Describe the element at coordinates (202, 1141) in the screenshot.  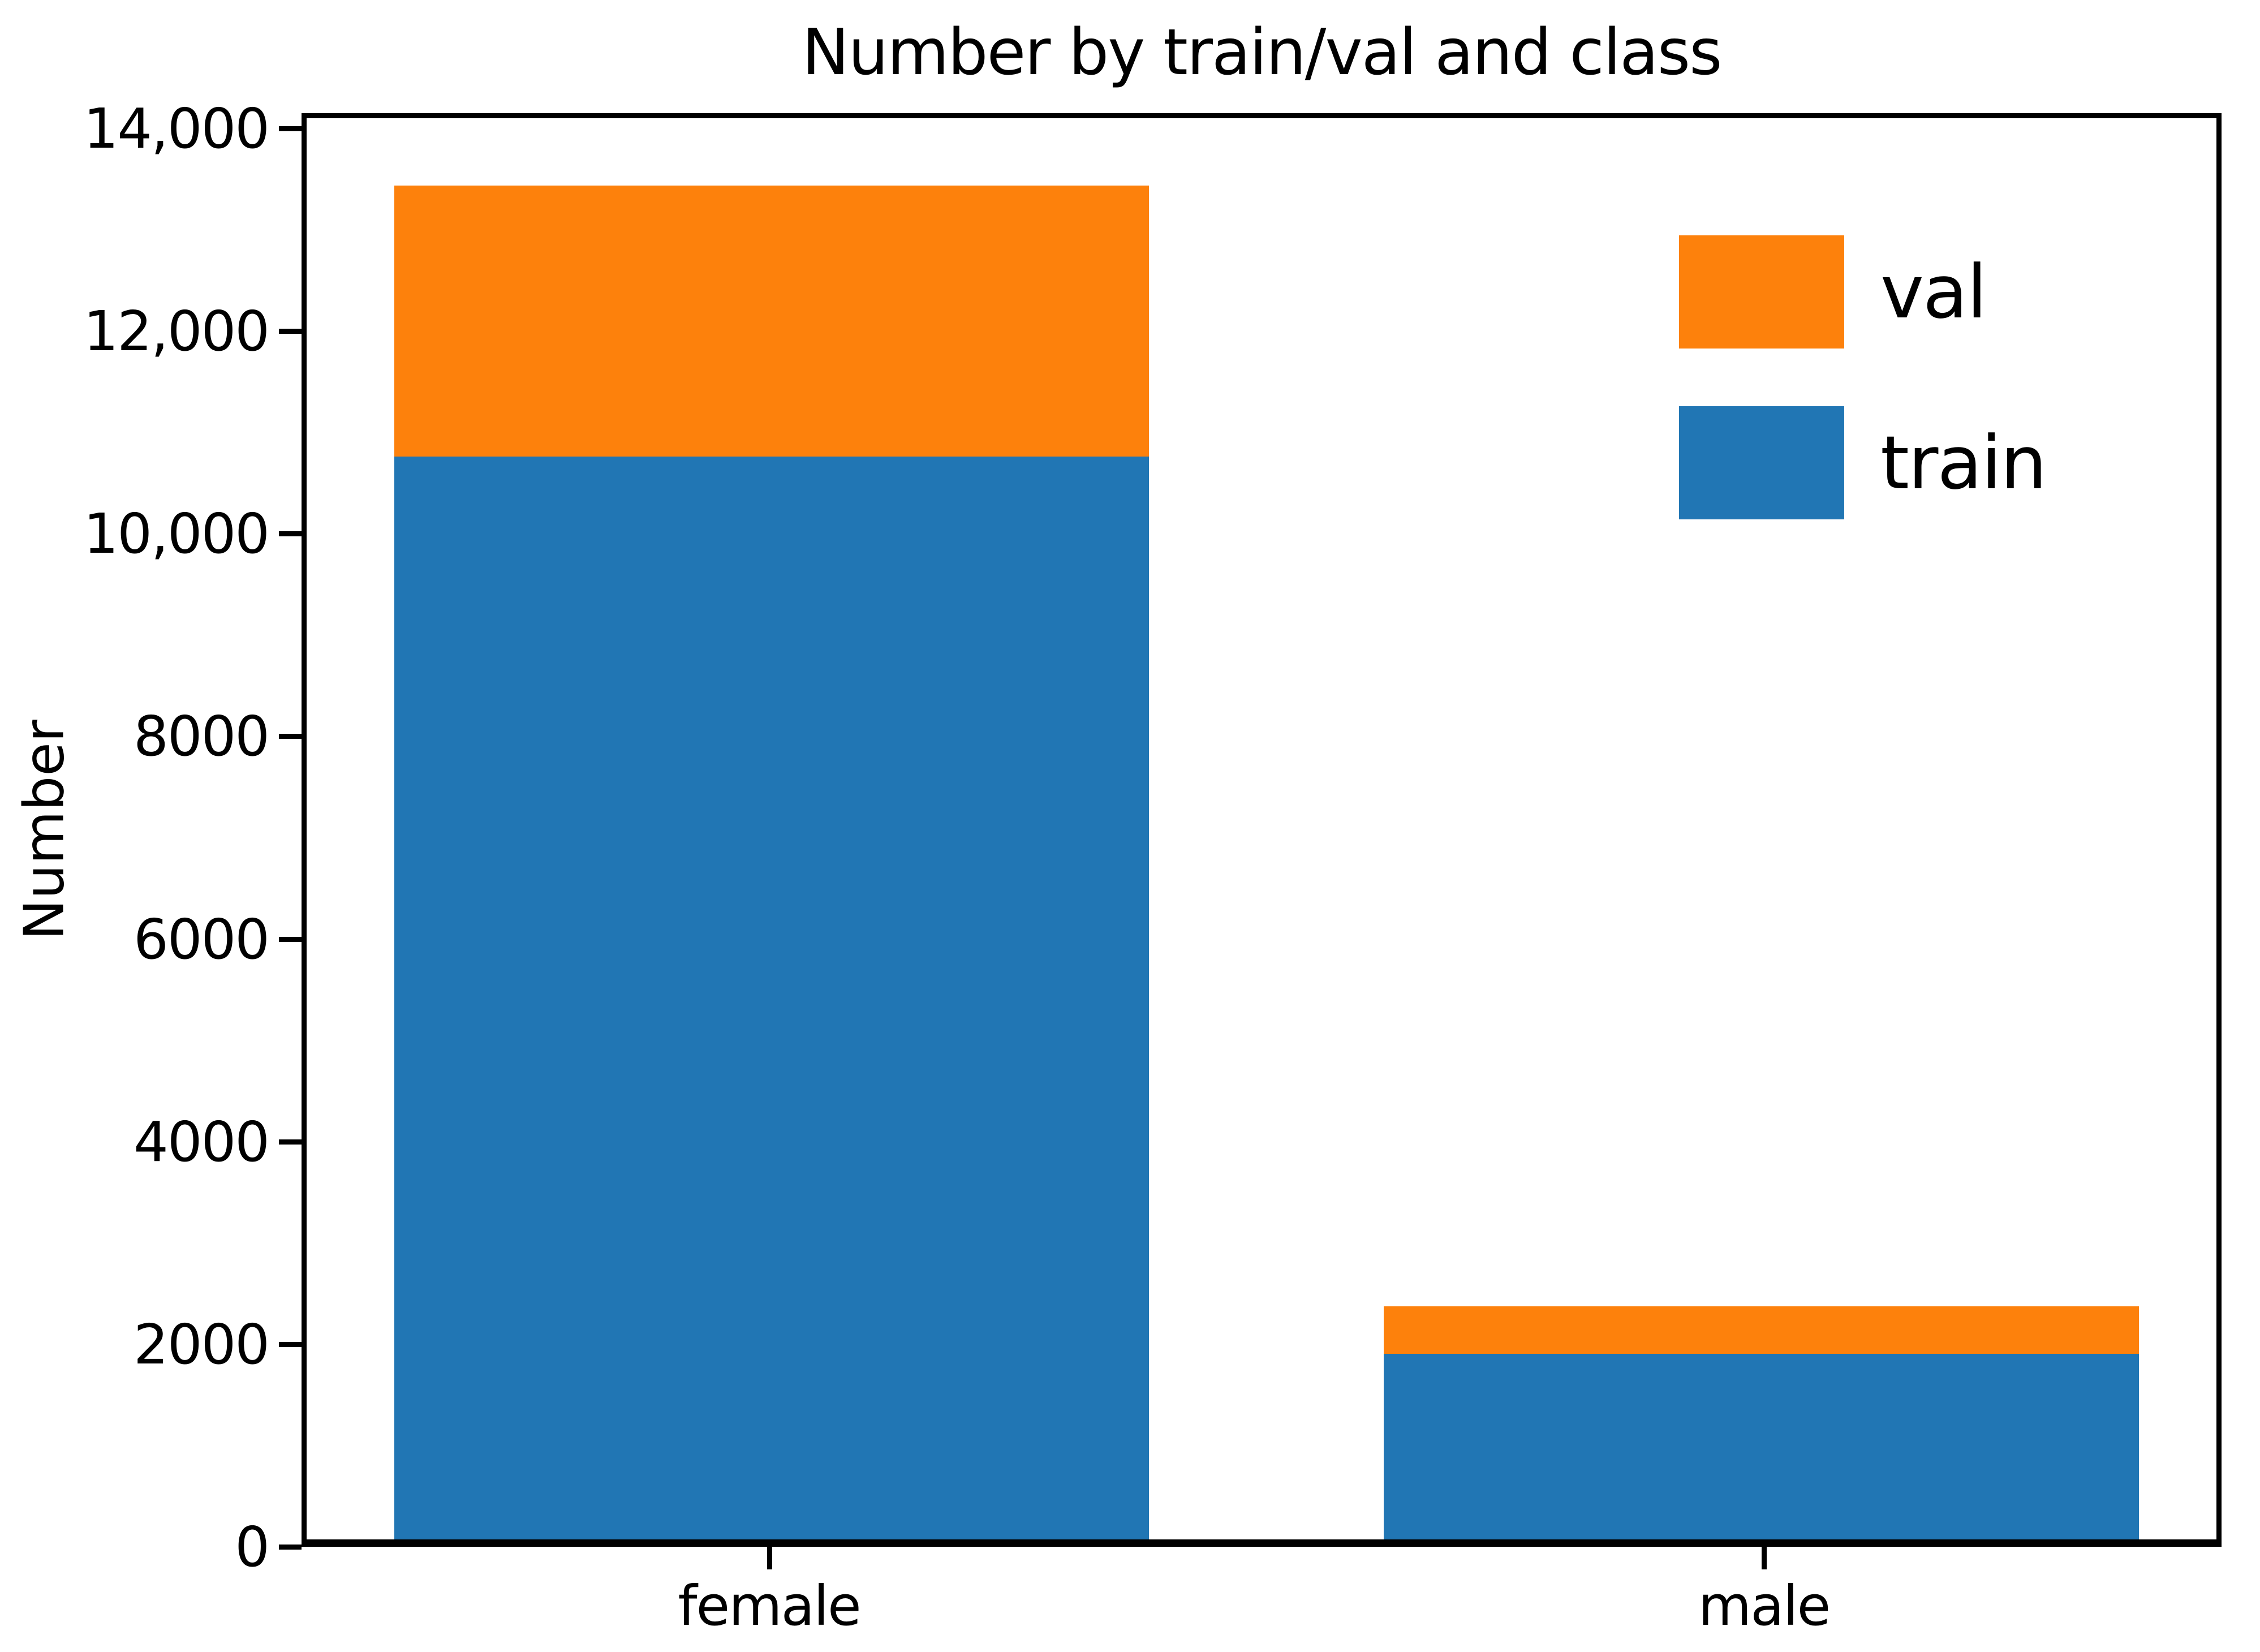
I see `y-tick-label: 4000` at that location.